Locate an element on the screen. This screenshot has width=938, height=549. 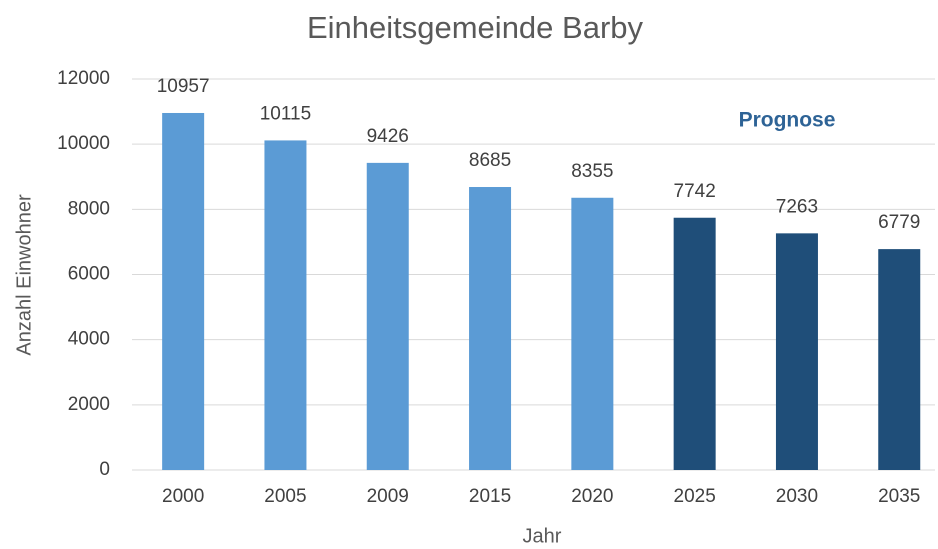
x-tick-label: 2009 is located at coordinates (388, 496).